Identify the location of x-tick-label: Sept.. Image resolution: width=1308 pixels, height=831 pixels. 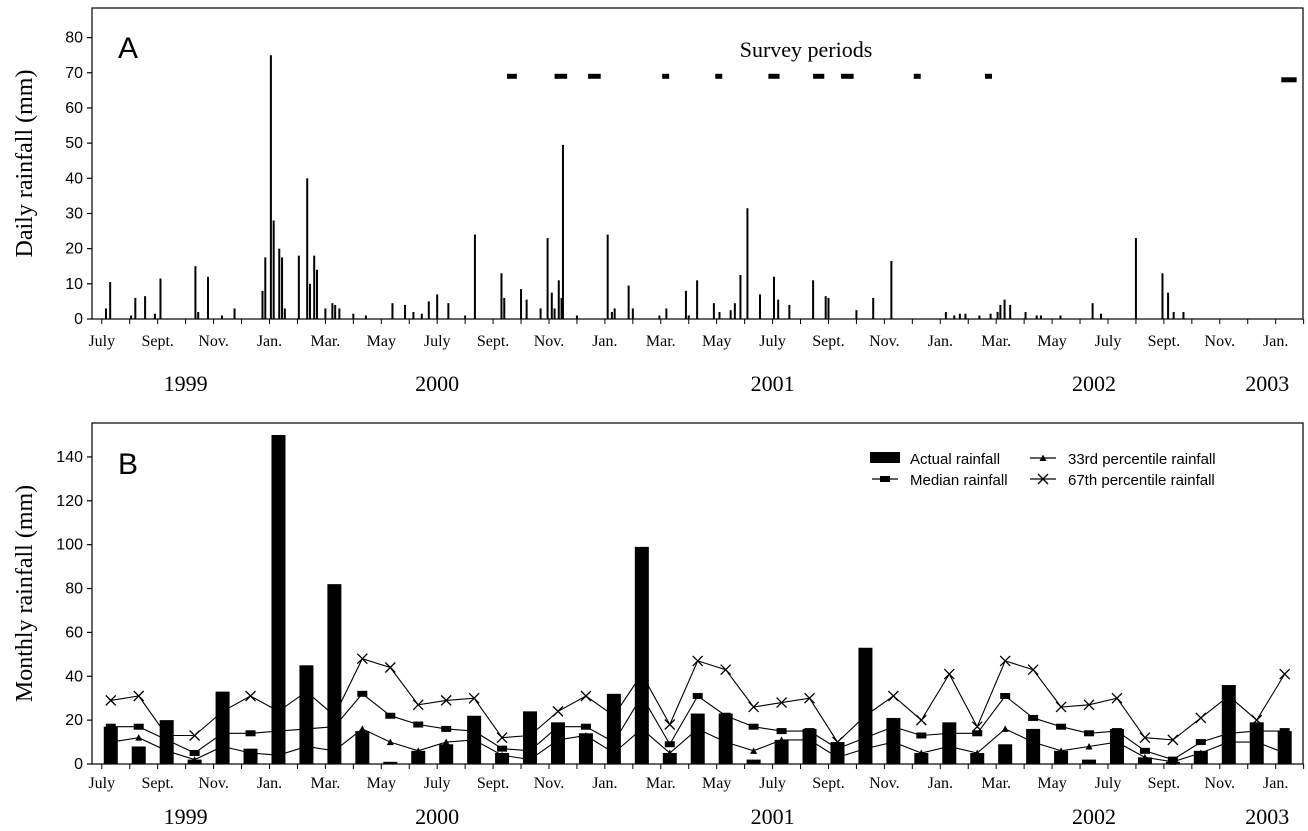
(493, 783).